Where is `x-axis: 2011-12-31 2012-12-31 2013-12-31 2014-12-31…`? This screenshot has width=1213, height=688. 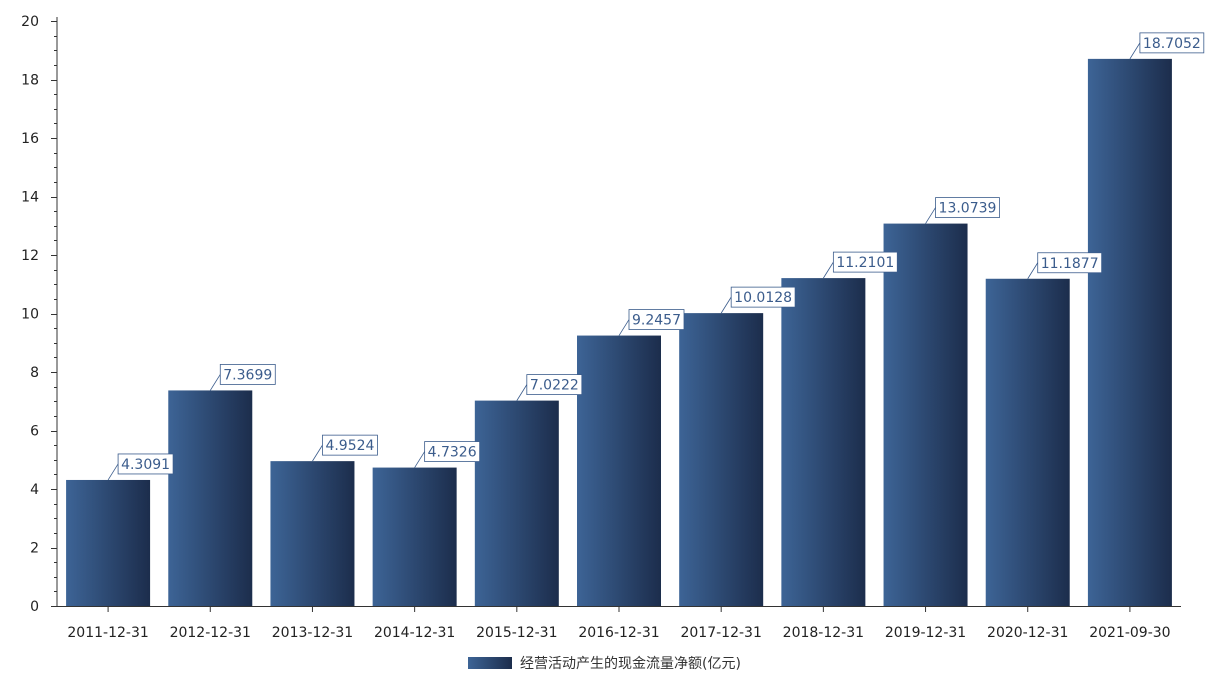
x-axis: 2011-12-31 2012-12-31 2013-12-31 2014-12-31… is located at coordinates (619, 623).